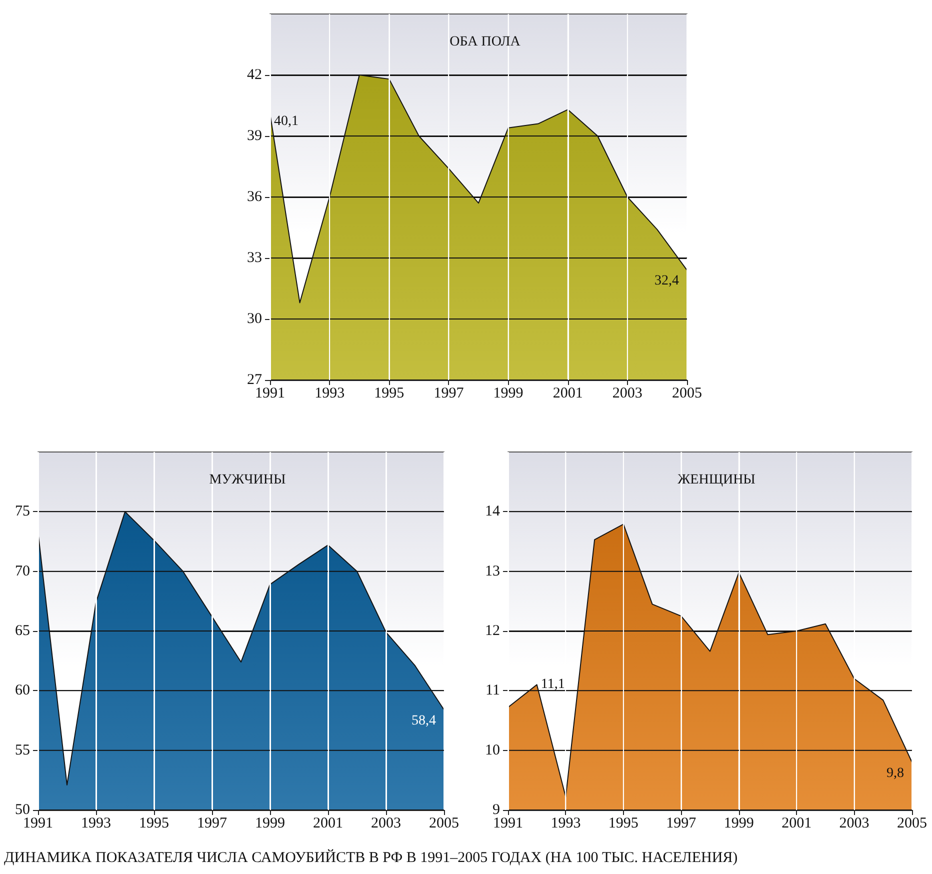  I want to click on text: ДИНАМИКА ПОКАЗАТЕЛЯ ЧИСЛА САМОУБИЙСТВ В РФ В 1991–2005 ГОДАХ (НА 100 ТЫС. НАСЕЛЕНИЯ), so click(371, 858).